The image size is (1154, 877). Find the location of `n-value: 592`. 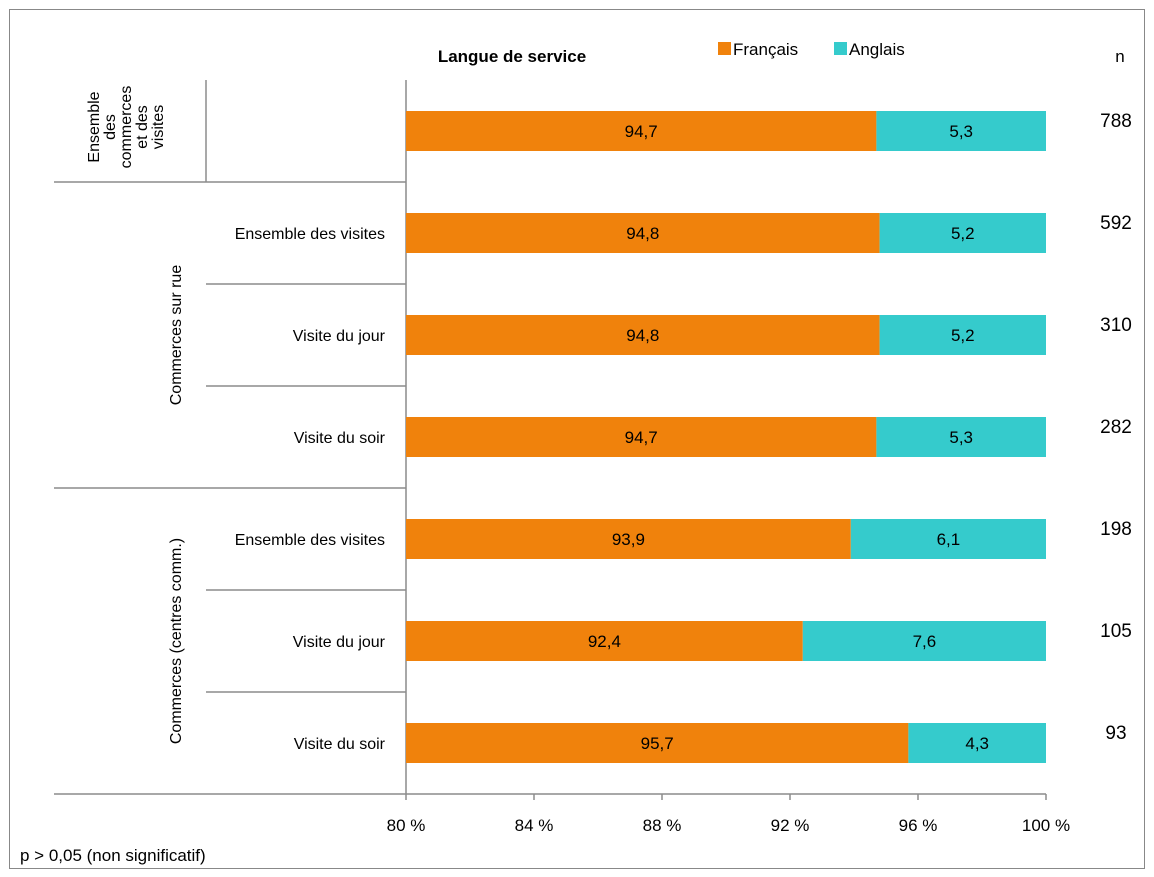

n-value: 592 is located at coordinates (1116, 223).